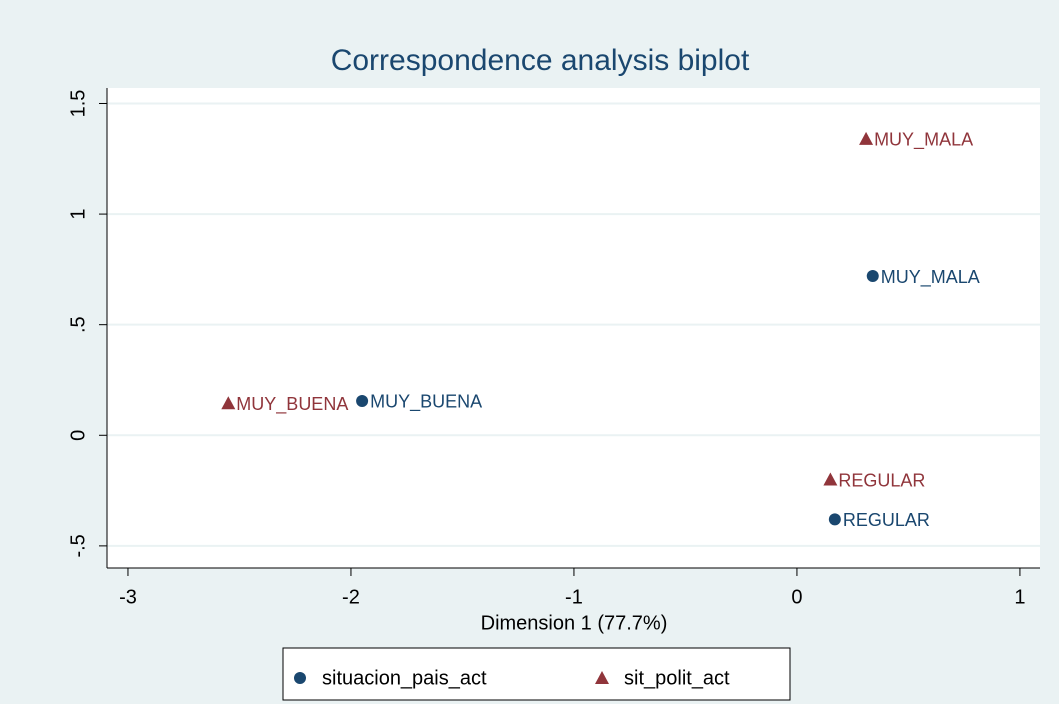 This screenshot has height=709, width=1059. Describe the element at coordinates (404, 678) in the screenshot. I see `legend-label: situacion_pais_act` at that location.